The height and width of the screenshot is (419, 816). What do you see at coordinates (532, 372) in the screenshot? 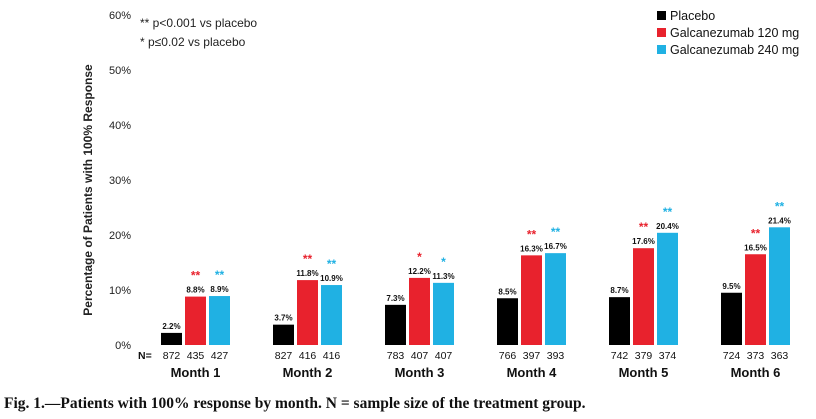
I see `x-tick-label: Month 4` at bounding box center [532, 372].